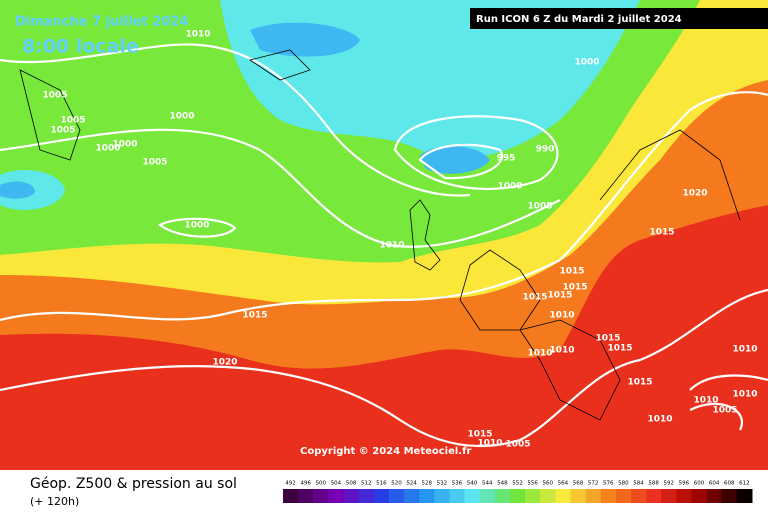 This screenshot has height=516, width=768. Describe the element at coordinates (385, 451) in the screenshot. I see `copyright: Copyright © 2024 Meteociel.fr` at that location.